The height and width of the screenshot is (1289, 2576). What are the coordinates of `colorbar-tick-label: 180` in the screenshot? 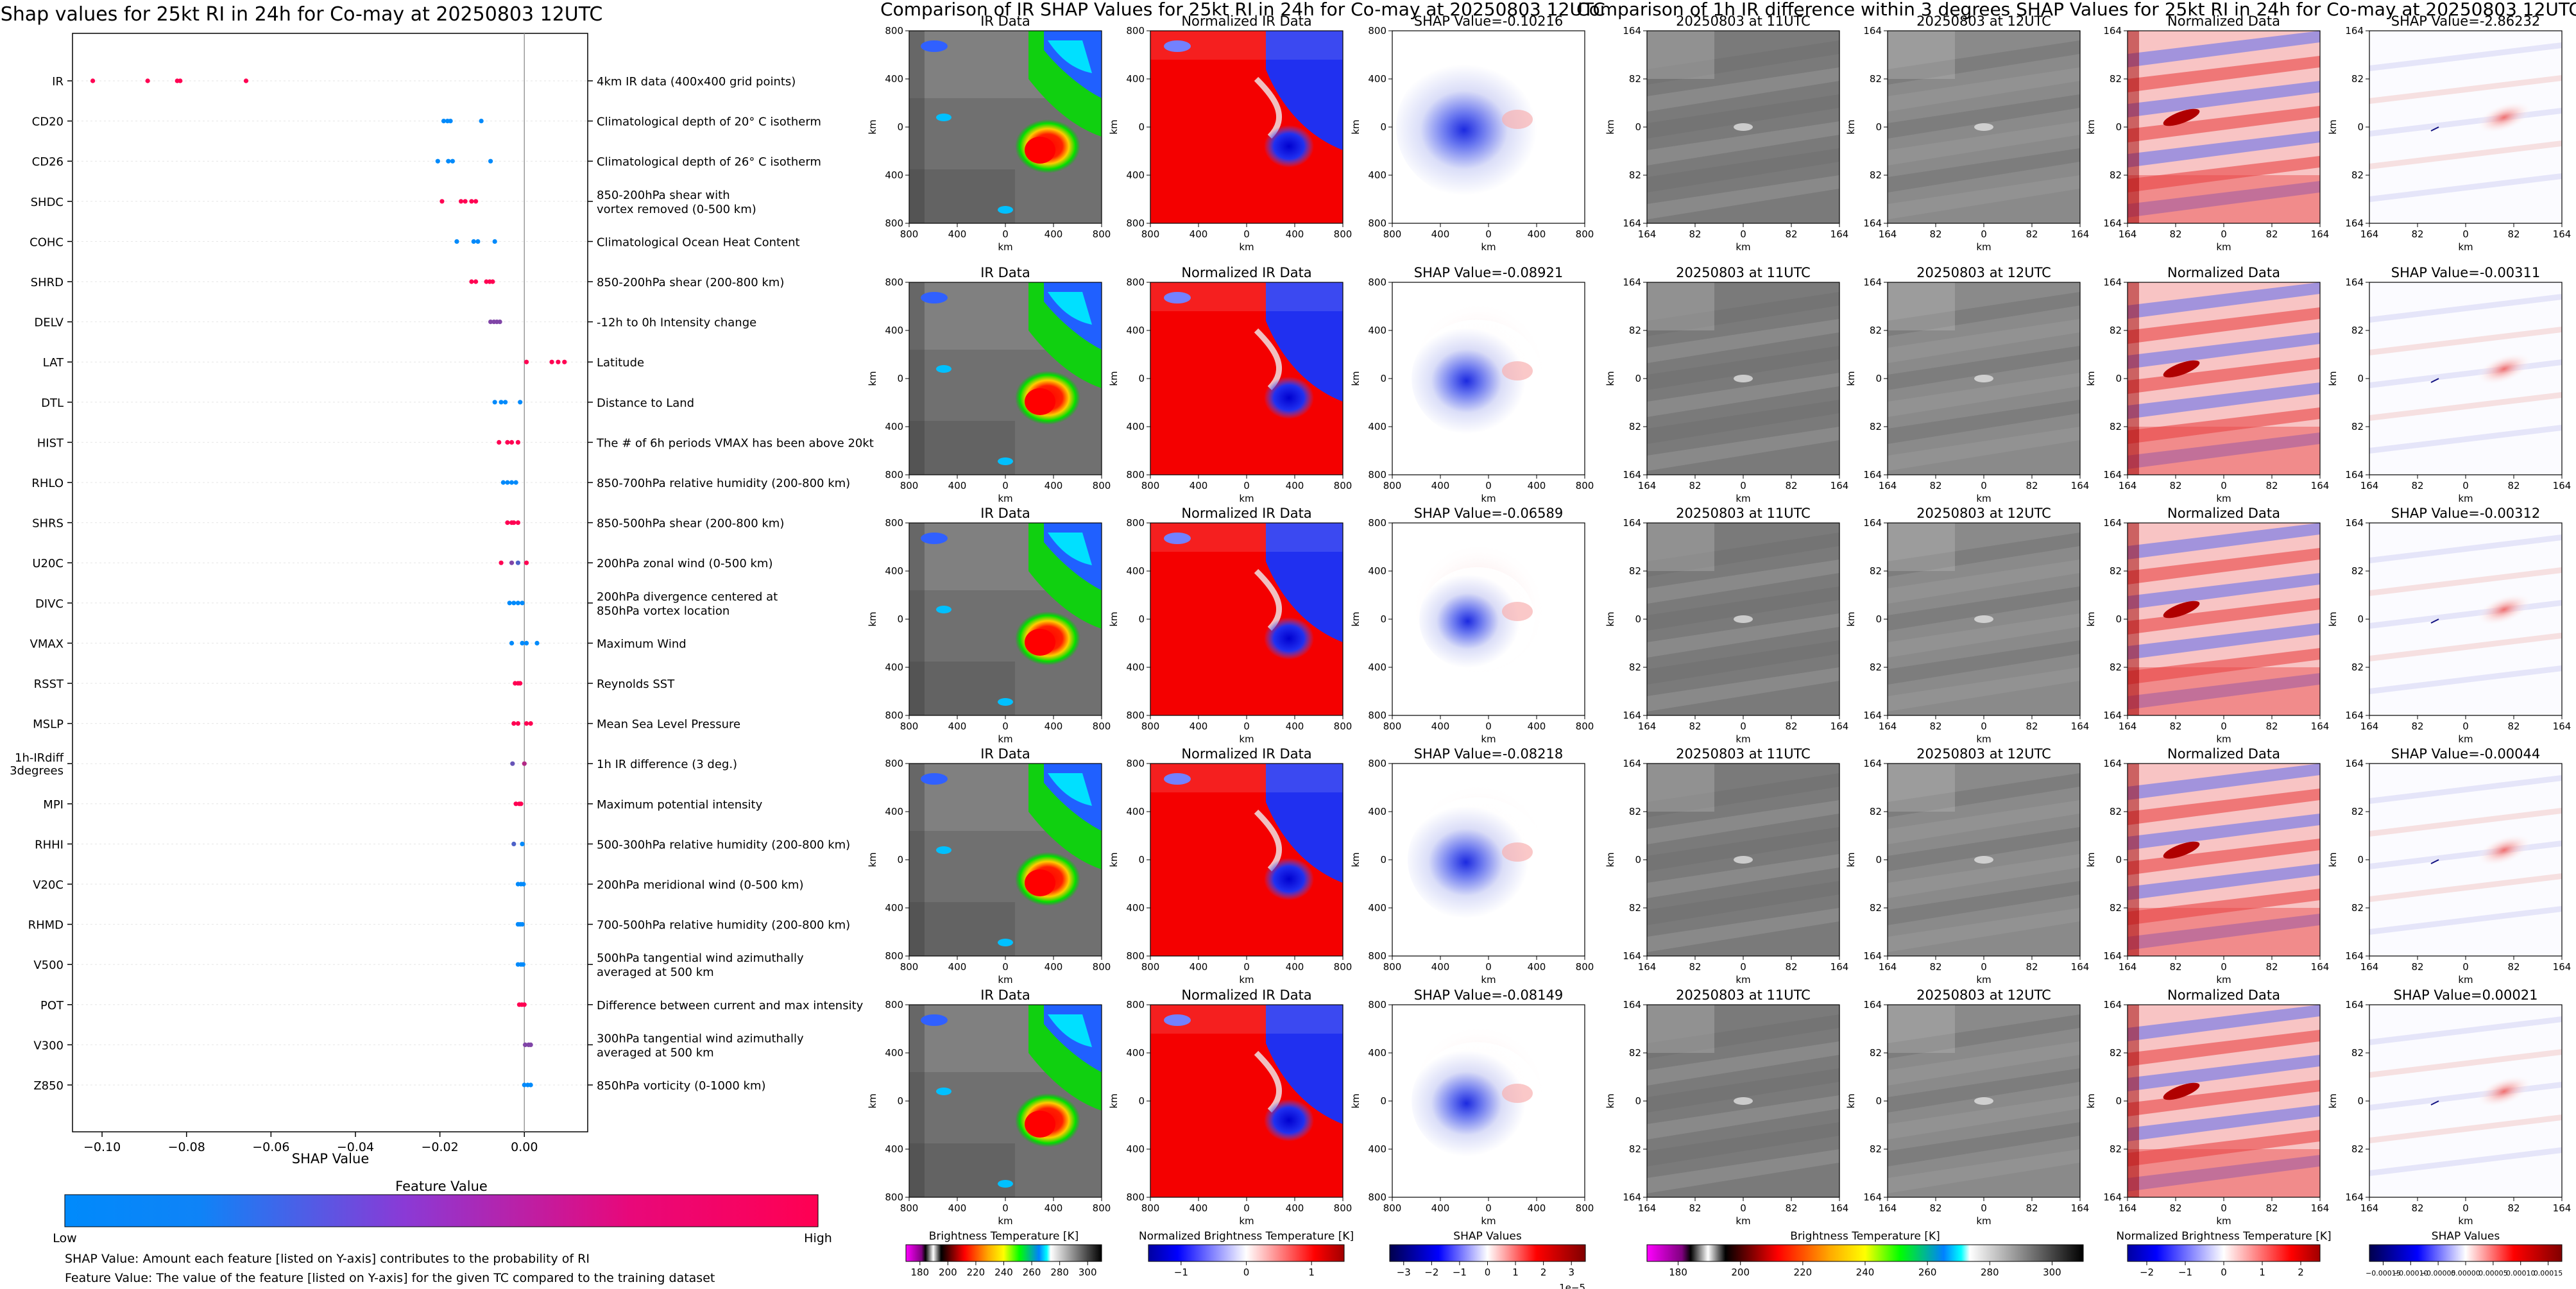 It's located at (1678, 1272).